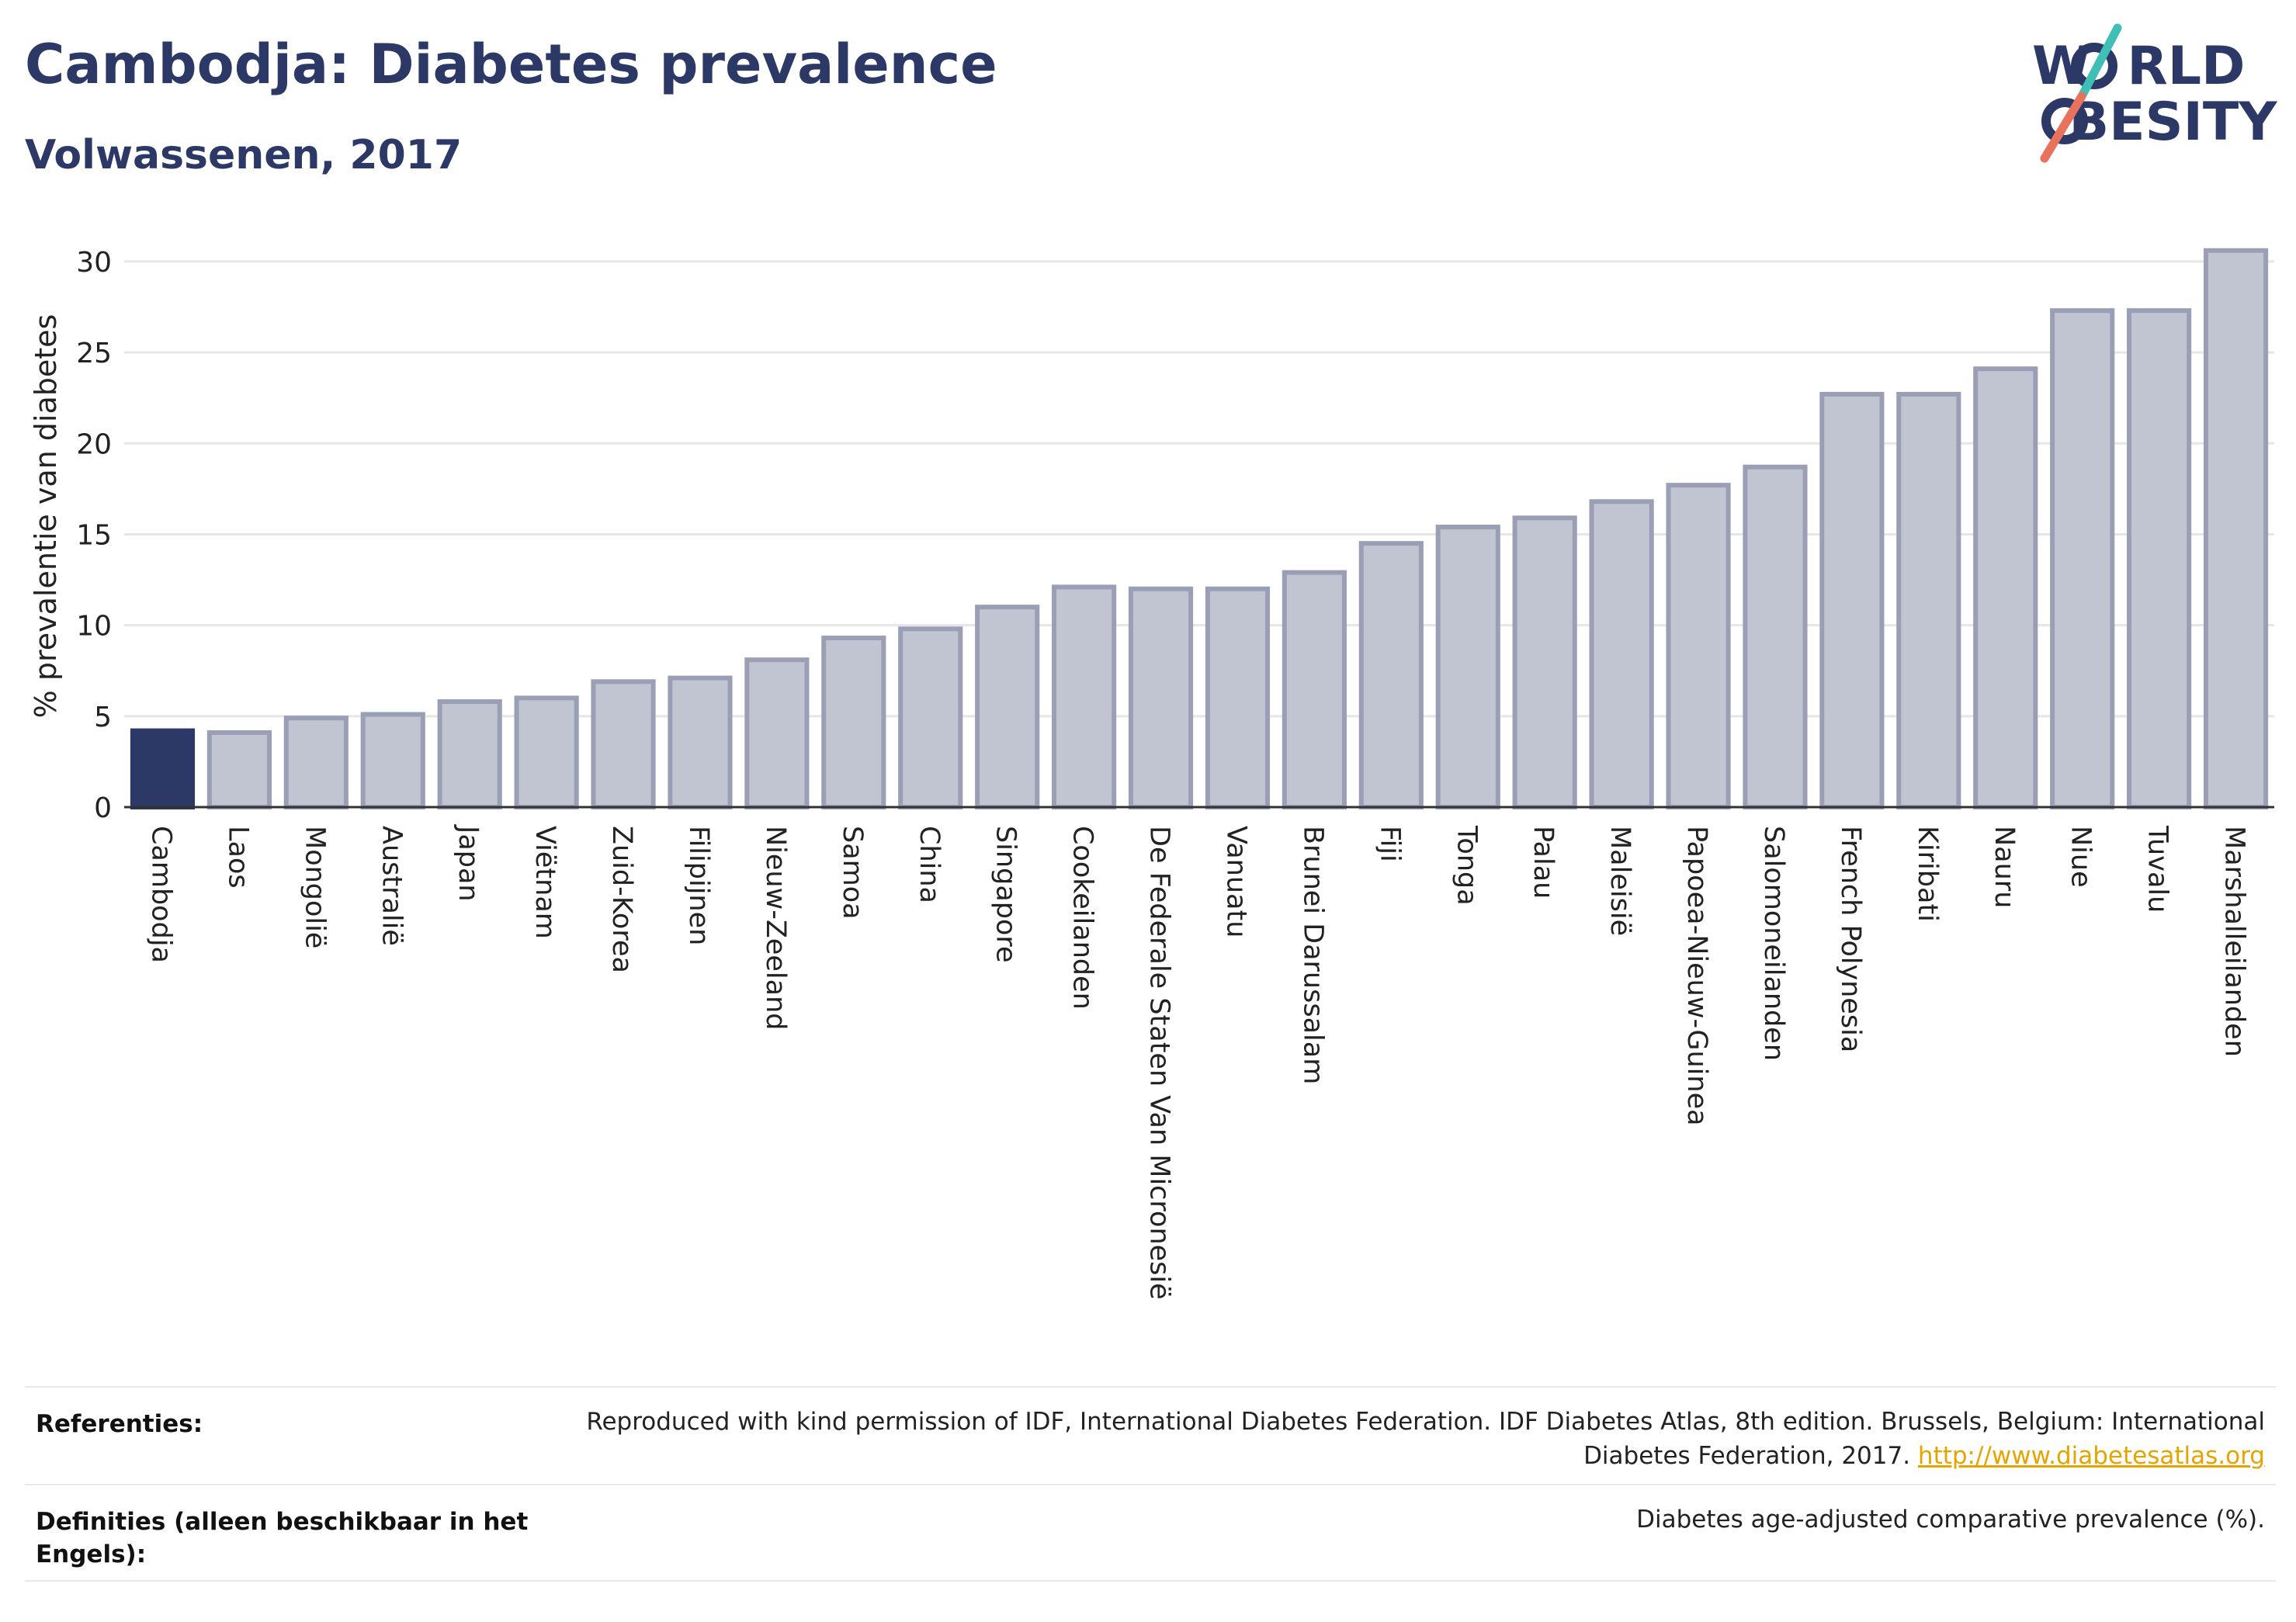  I want to click on x-tick-label: Salomoneilanden, so click(1773, 943).